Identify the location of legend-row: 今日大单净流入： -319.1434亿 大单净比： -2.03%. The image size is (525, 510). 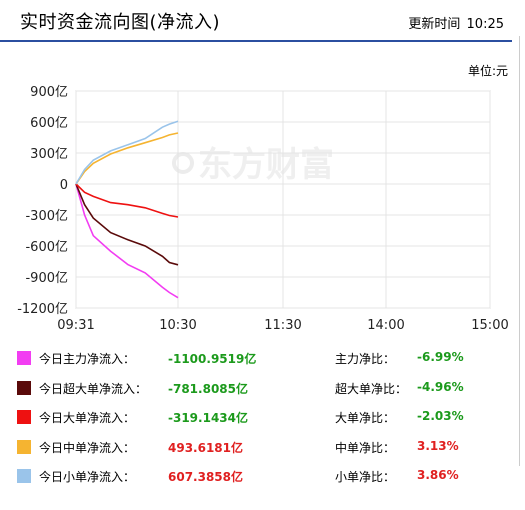
(257, 424).